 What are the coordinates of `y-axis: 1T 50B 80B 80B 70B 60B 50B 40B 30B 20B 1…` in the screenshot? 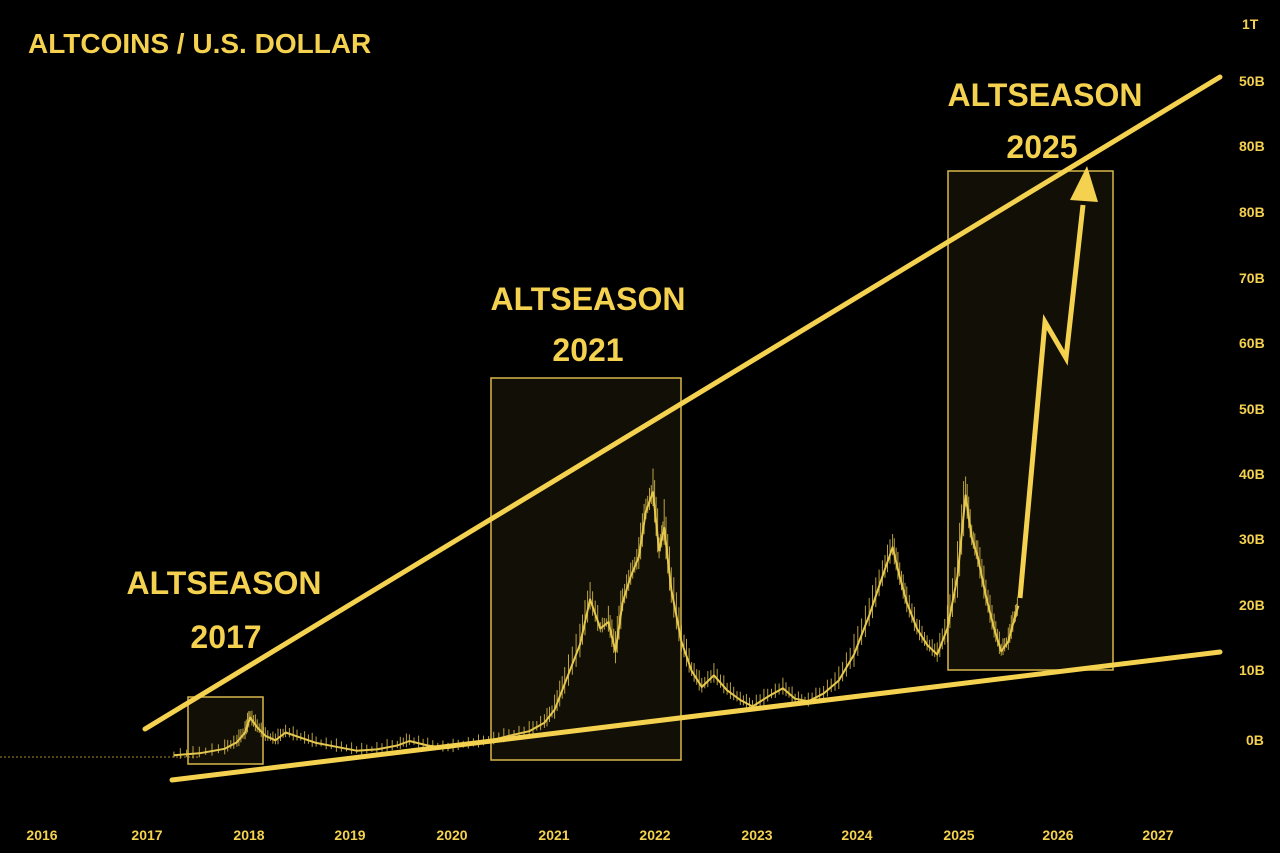 It's located at (1252, 382).